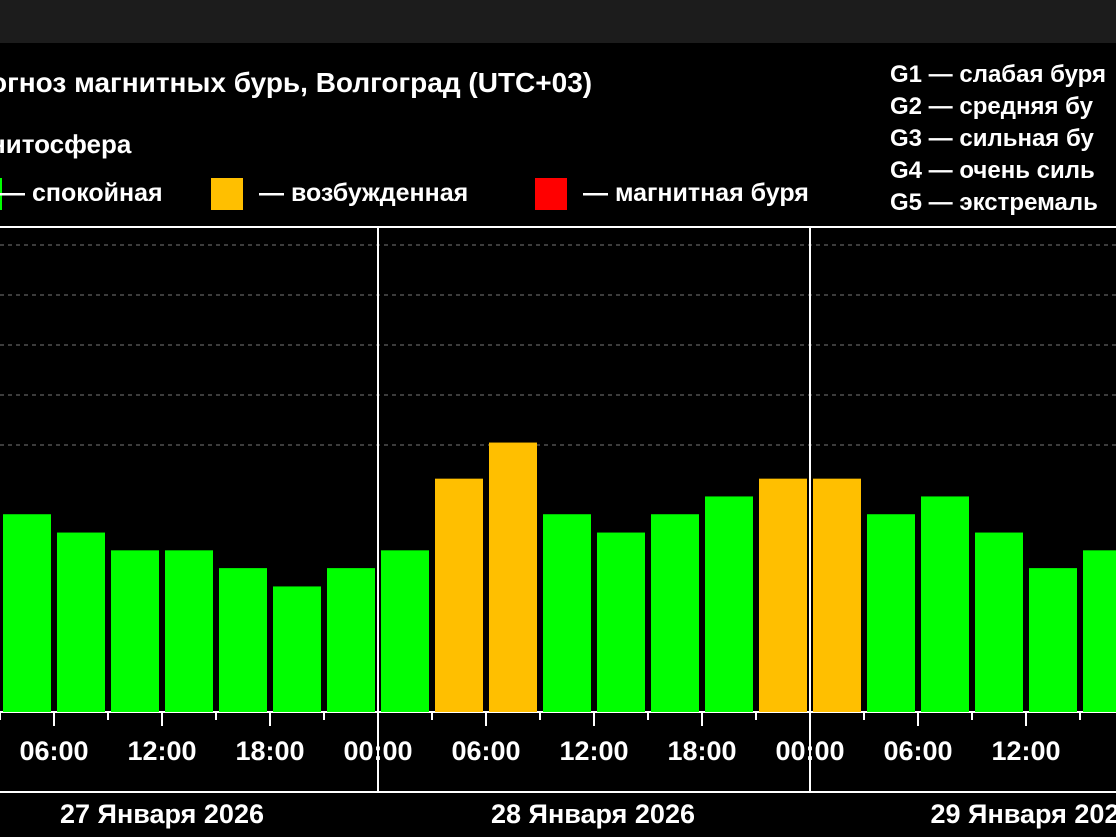 The height and width of the screenshot is (837, 1116). Describe the element at coordinates (992, 138) in the screenshot. I see `scale-legend-g3: G3 — сильная бу` at that location.